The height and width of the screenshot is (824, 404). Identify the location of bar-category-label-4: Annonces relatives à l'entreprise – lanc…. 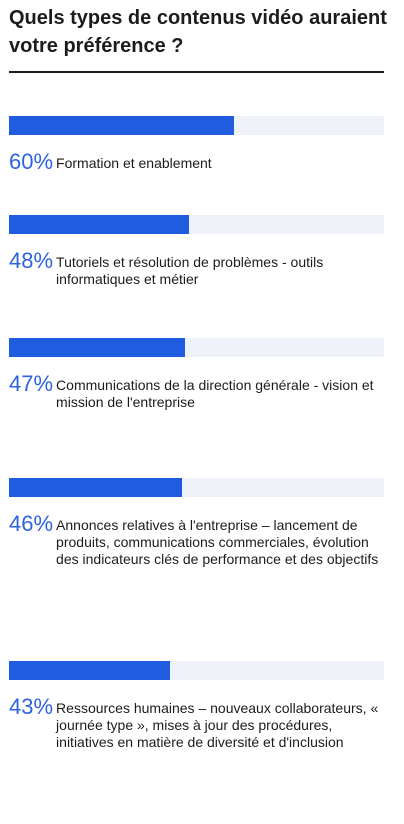
(217, 542).